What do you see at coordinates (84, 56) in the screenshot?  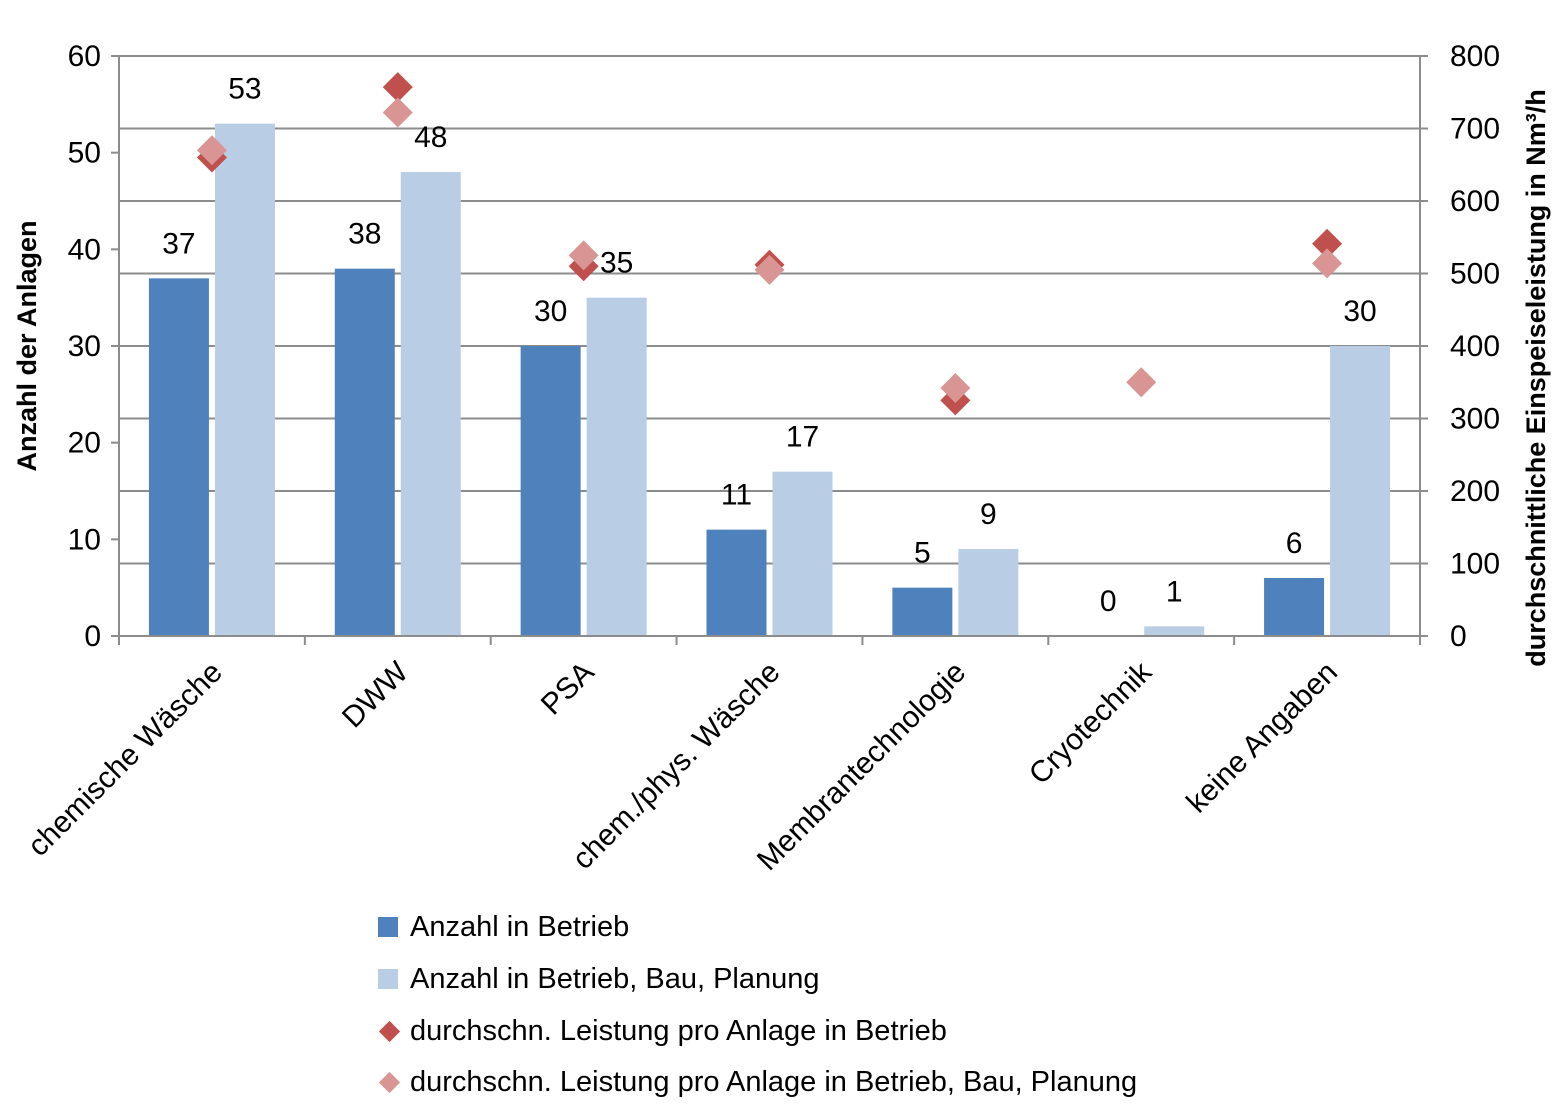 I see `y-tick-label-left: 60` at bounding box center [84, 56].